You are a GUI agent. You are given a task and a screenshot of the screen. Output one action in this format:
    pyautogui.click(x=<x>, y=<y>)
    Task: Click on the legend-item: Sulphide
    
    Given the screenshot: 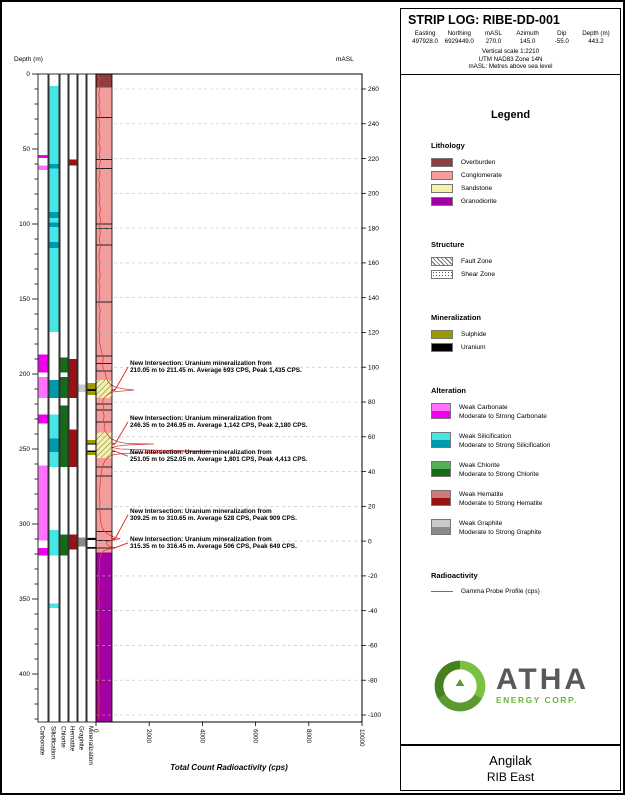 What is the action you would take?
    pyautogui.click(x=525, y=334)
    